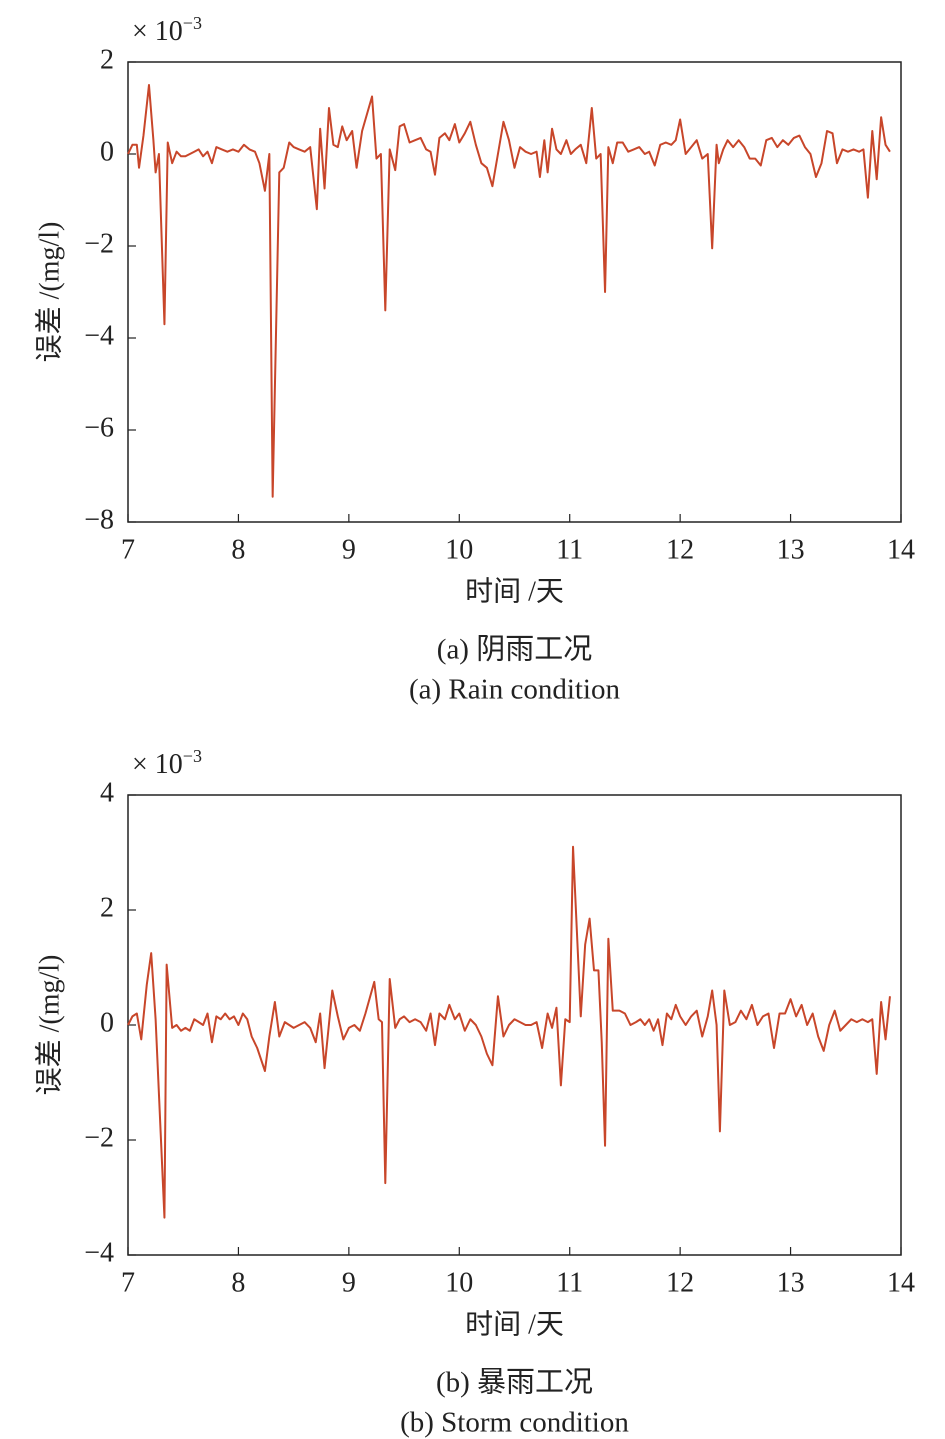  Describe the element at coordinates (99, 427) in the screenshot. I see `y-tick-label: −6` at that location.